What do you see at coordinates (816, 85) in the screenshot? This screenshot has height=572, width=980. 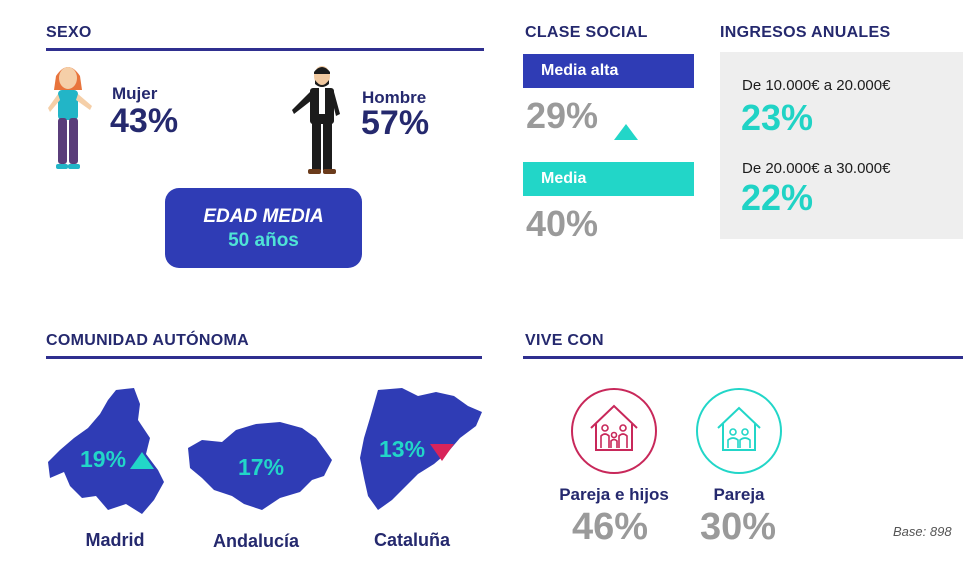 I see `ingresos-range-1-label: De 10.000€ a 20.000€` at bounding box center [816, 85].